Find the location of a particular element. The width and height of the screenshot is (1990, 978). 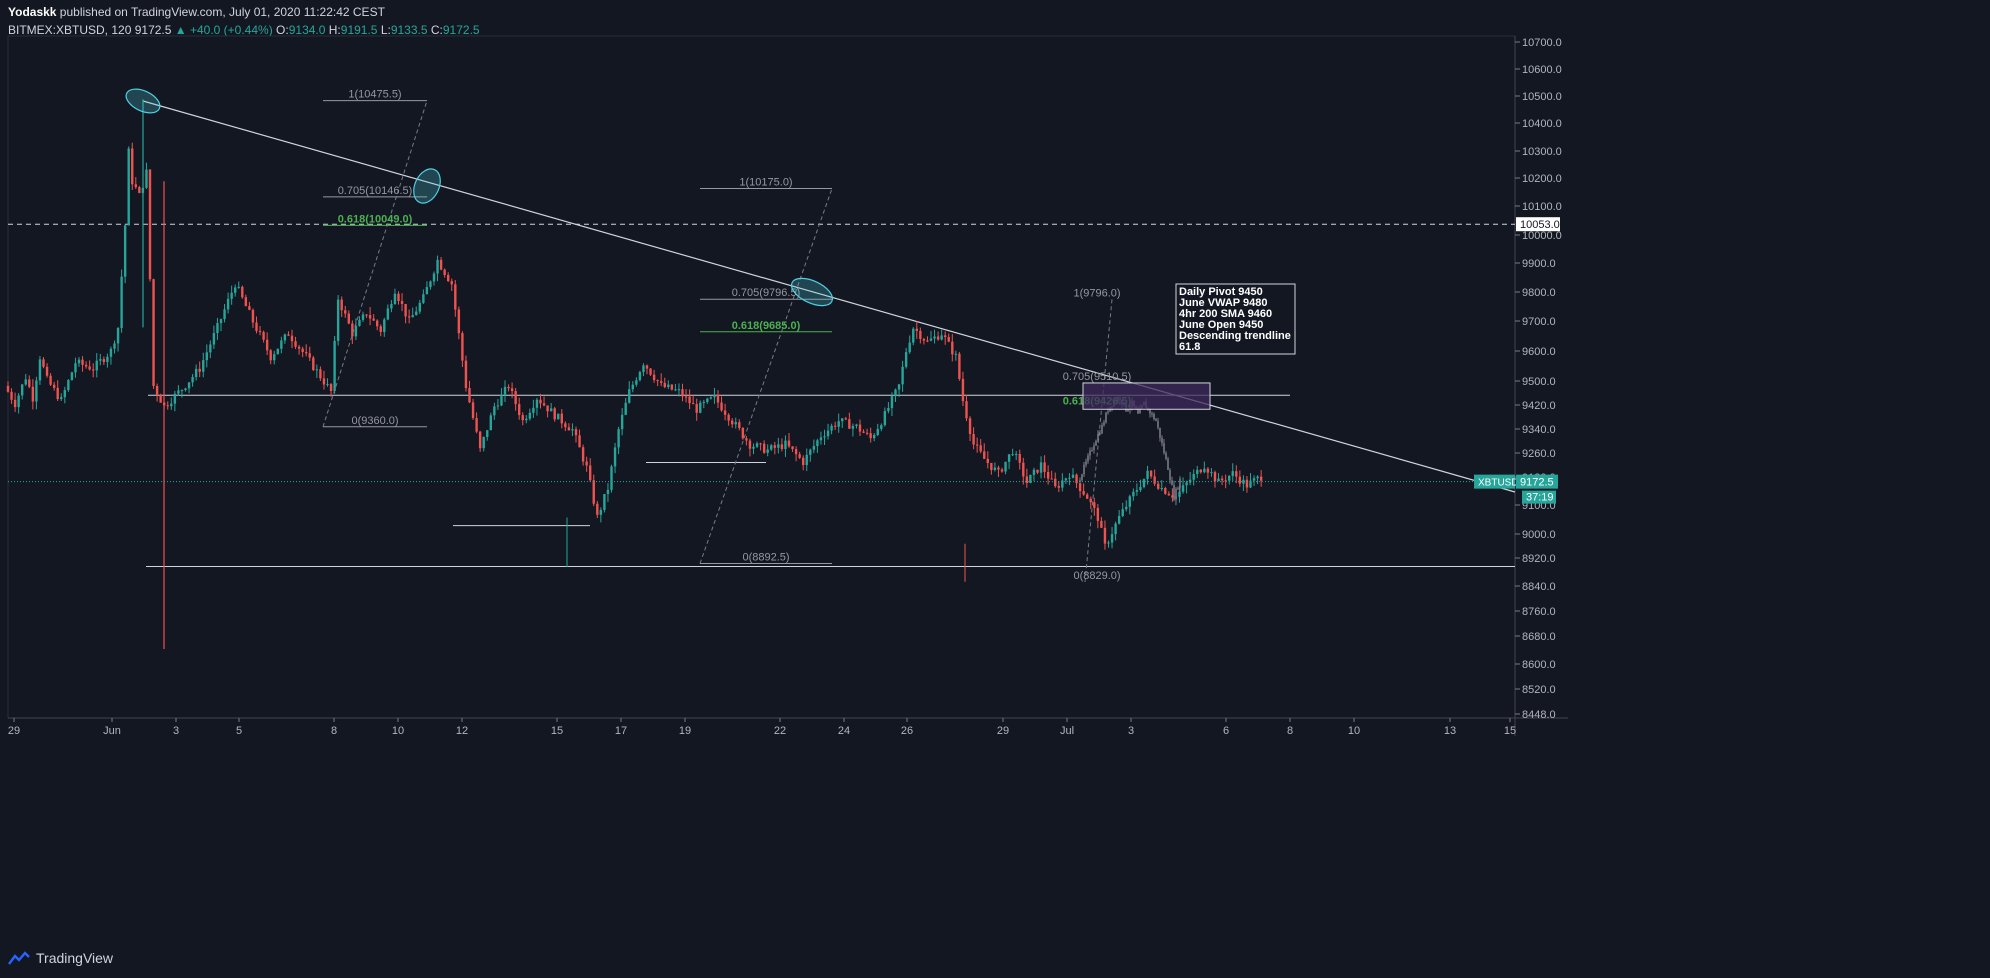

low-label: L: is located at coordinates (385, 30).